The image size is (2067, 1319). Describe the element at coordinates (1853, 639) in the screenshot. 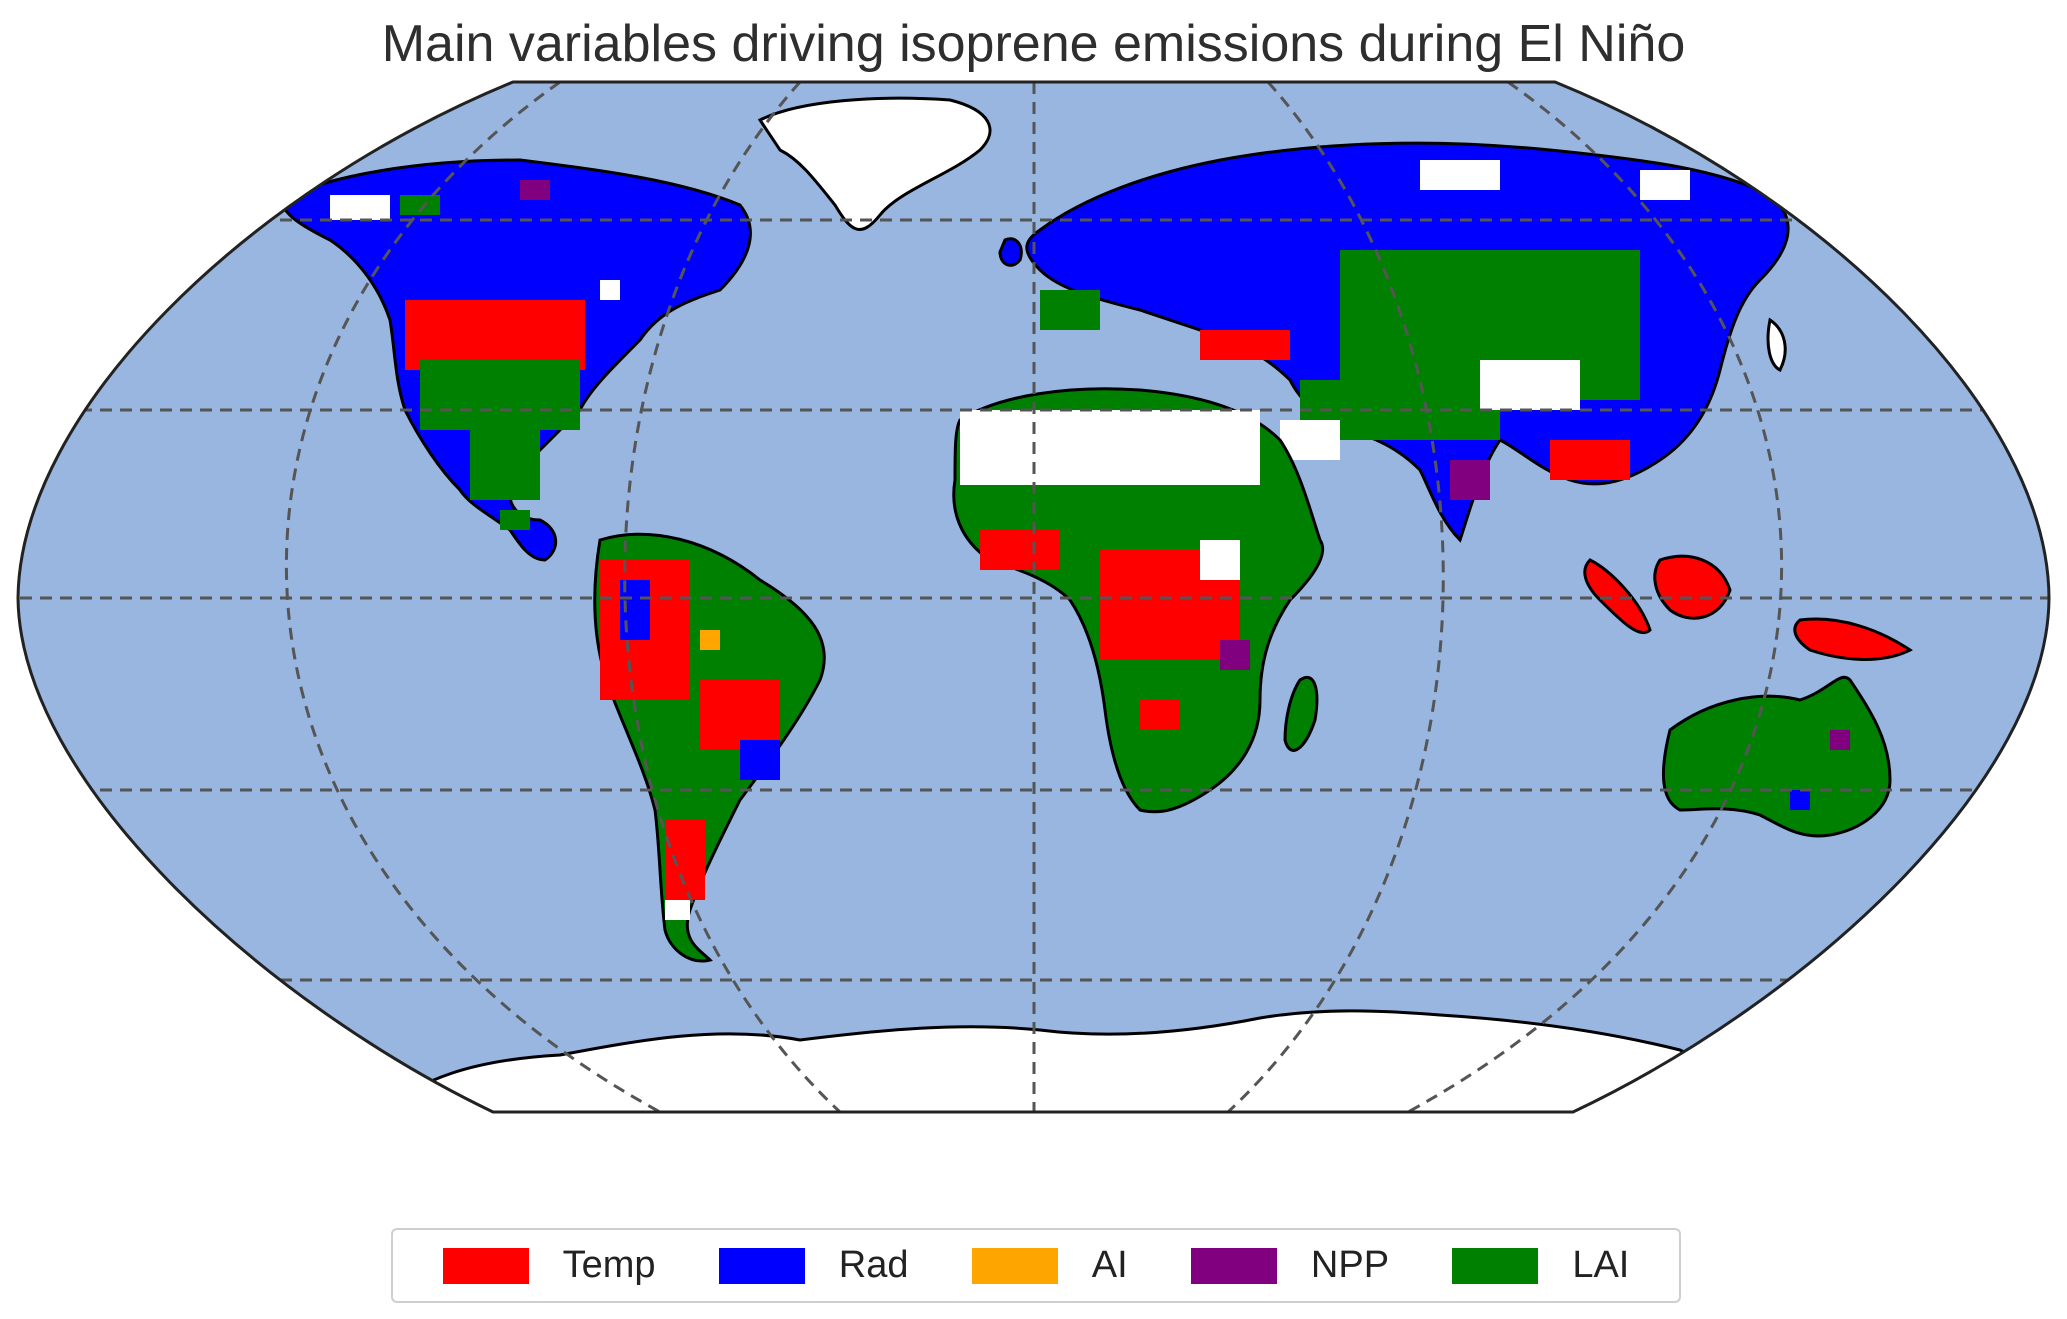

I see `new-guinea` at that location.